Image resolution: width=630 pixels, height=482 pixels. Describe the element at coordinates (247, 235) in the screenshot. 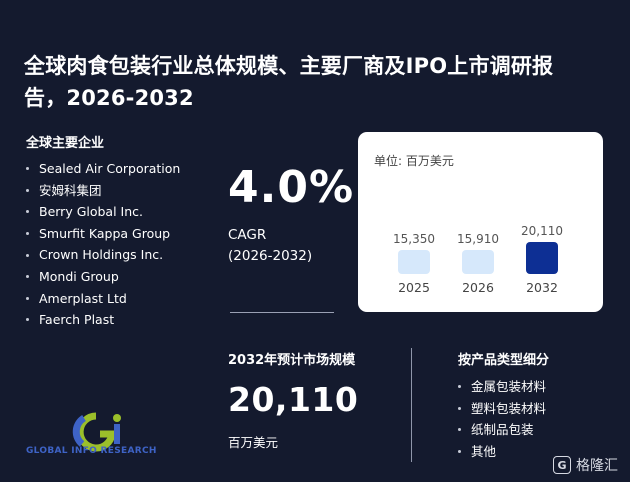

I see `cagr-label: CAGR` at that location.